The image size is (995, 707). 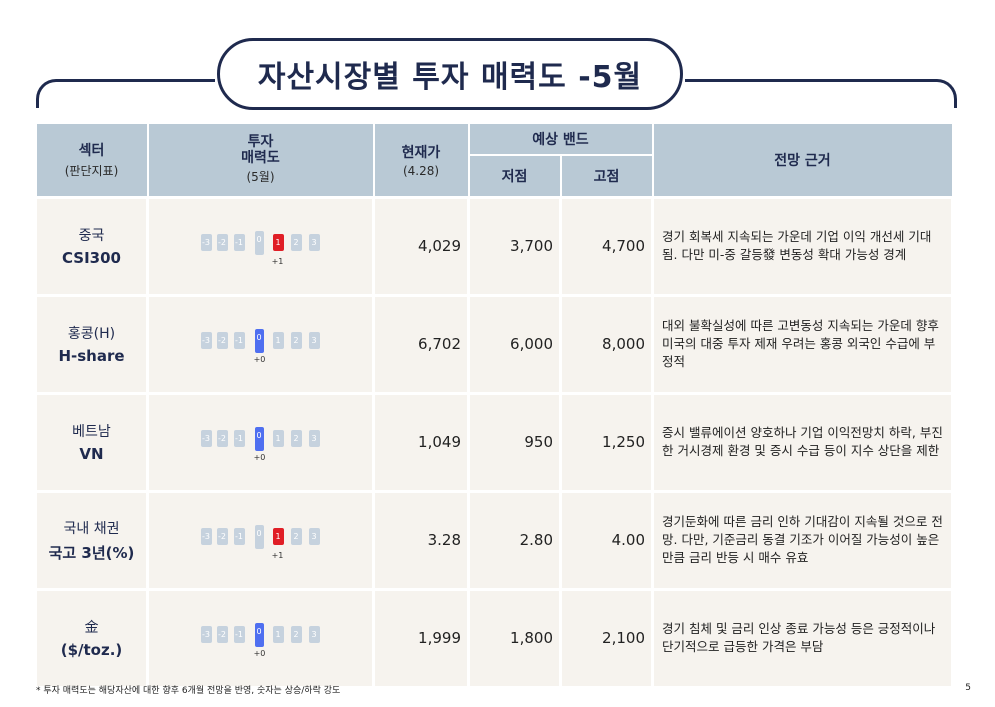 I want to click on header-sector: 섹터 (판단지표), so click(x=91, y=160).